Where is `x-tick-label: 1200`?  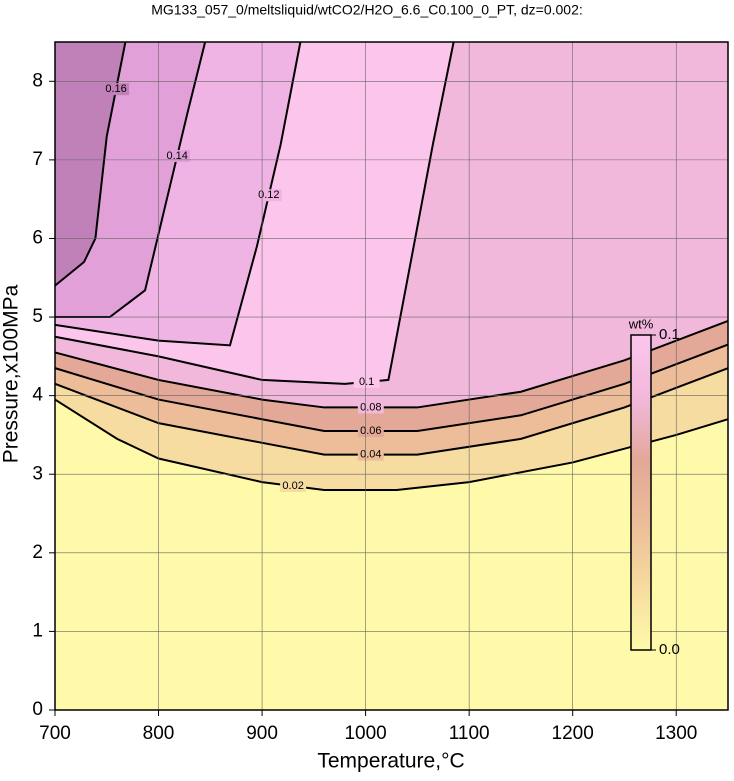
x-tick-label: 1200 is located at coordinates (573, 733).